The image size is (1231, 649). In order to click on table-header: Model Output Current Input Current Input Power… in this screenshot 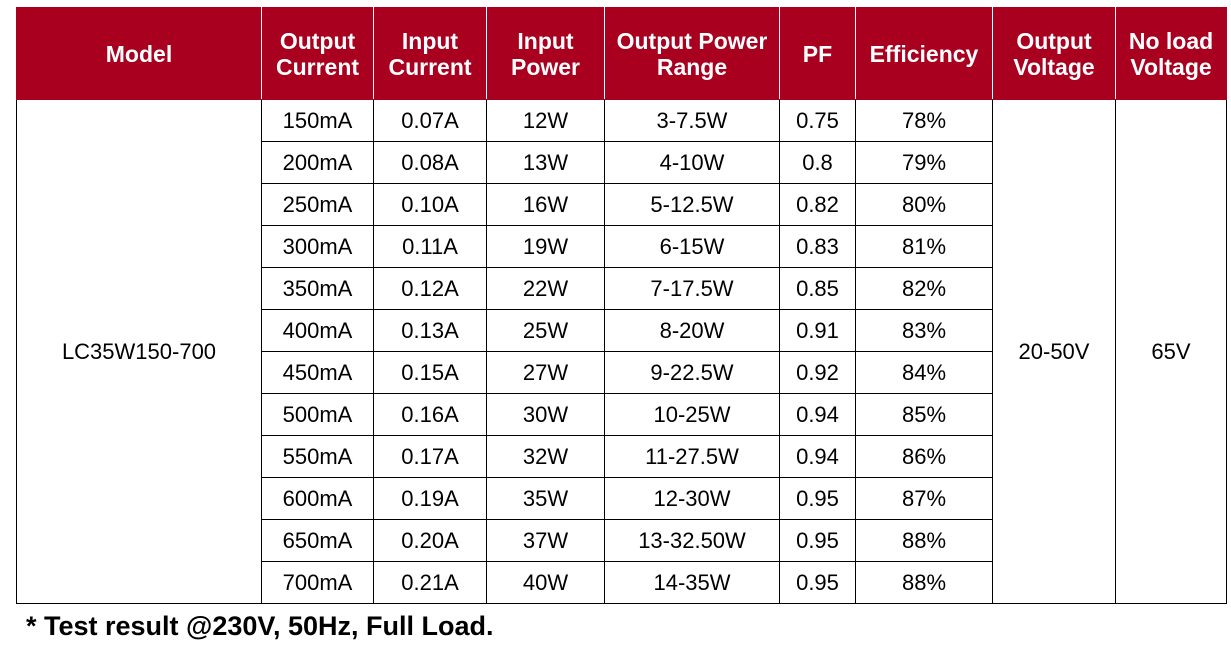, I will do `click(621, 53)`.